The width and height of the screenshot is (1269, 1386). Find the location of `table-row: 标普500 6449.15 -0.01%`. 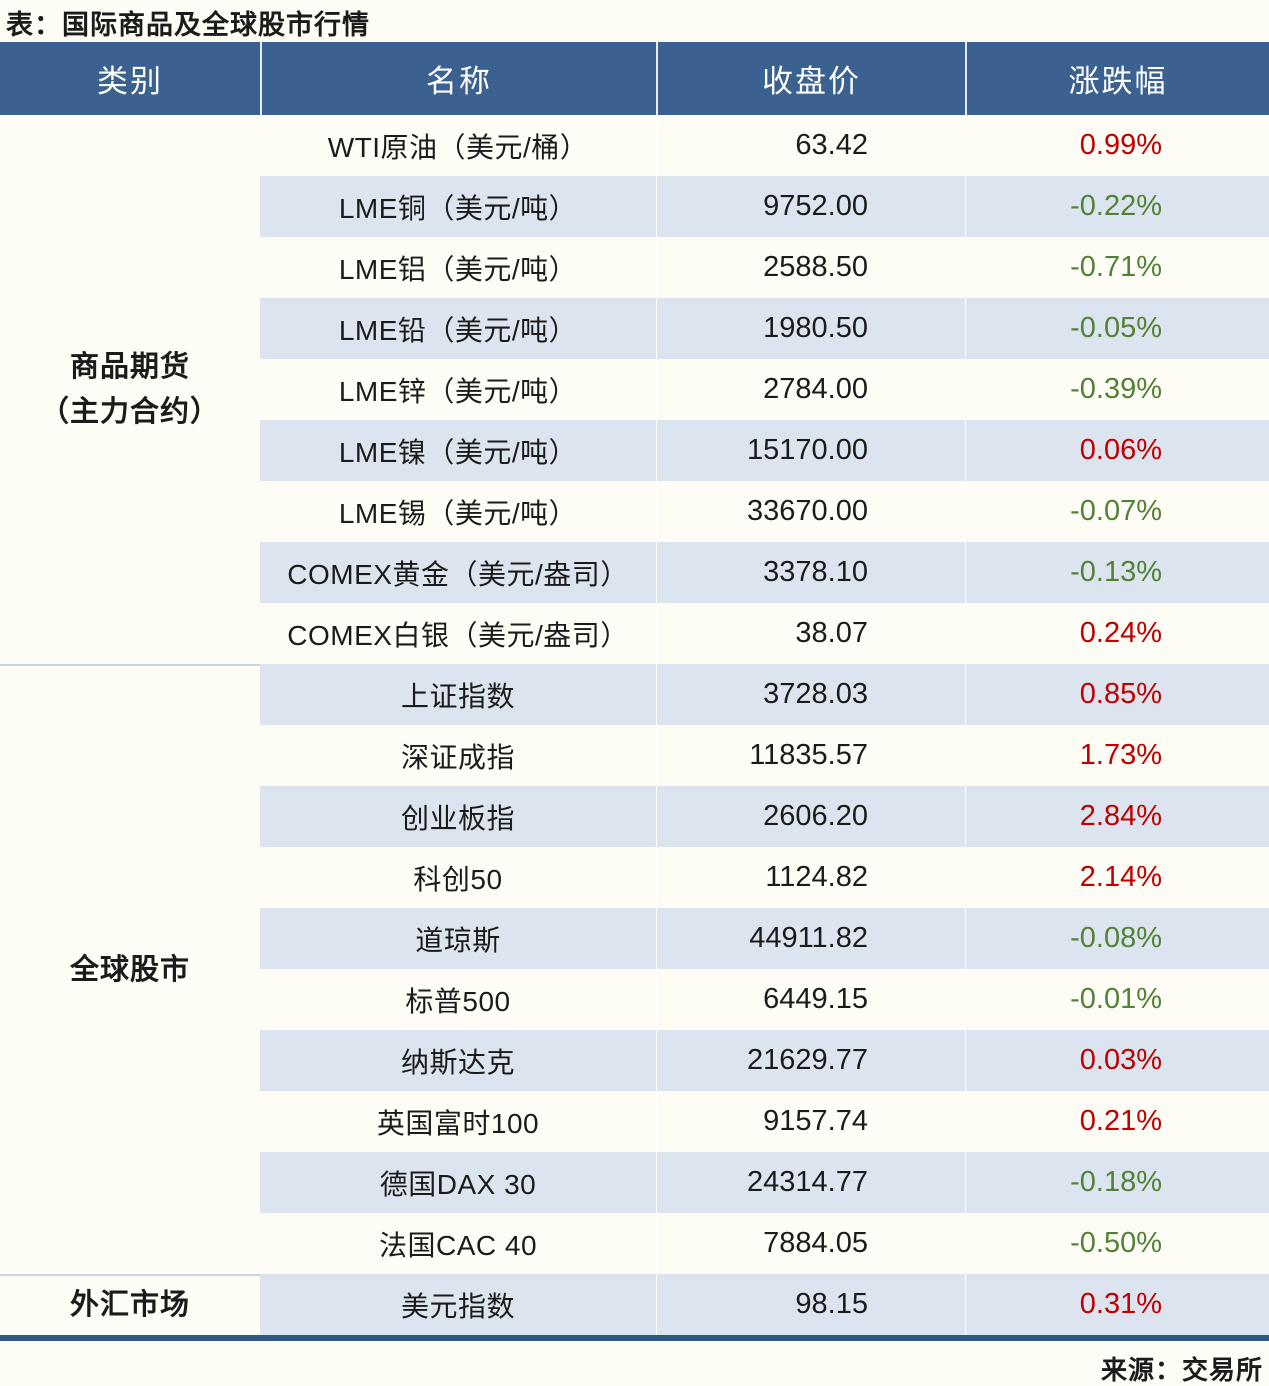

table-row: 标普500 6449.15 -0.01% is located at coordinates (764, 999).